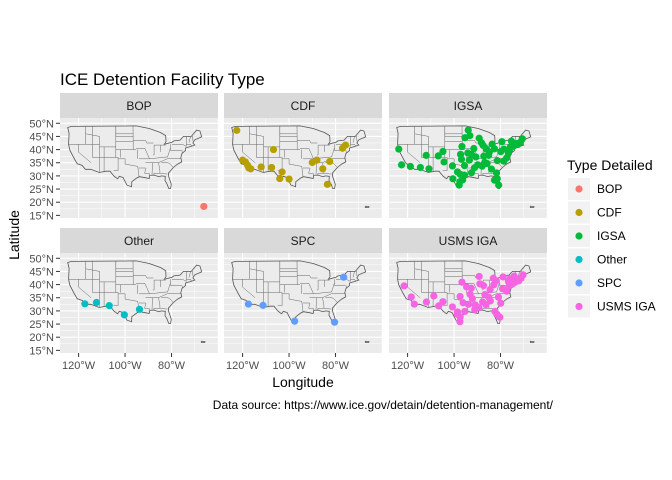 This screenshot has width=672, height=480. What do you see at coordinates (41, 190) in the screenshot?
I see `y-tick-label: 25°N` at bounding box center [41, 190].